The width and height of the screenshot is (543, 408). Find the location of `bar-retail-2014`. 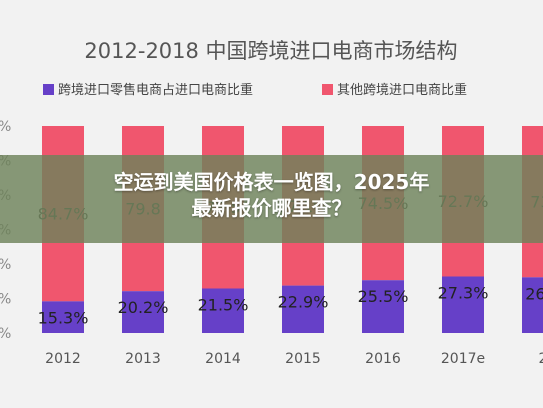

bar-retail-2014 is located at coordinates (223, 310).